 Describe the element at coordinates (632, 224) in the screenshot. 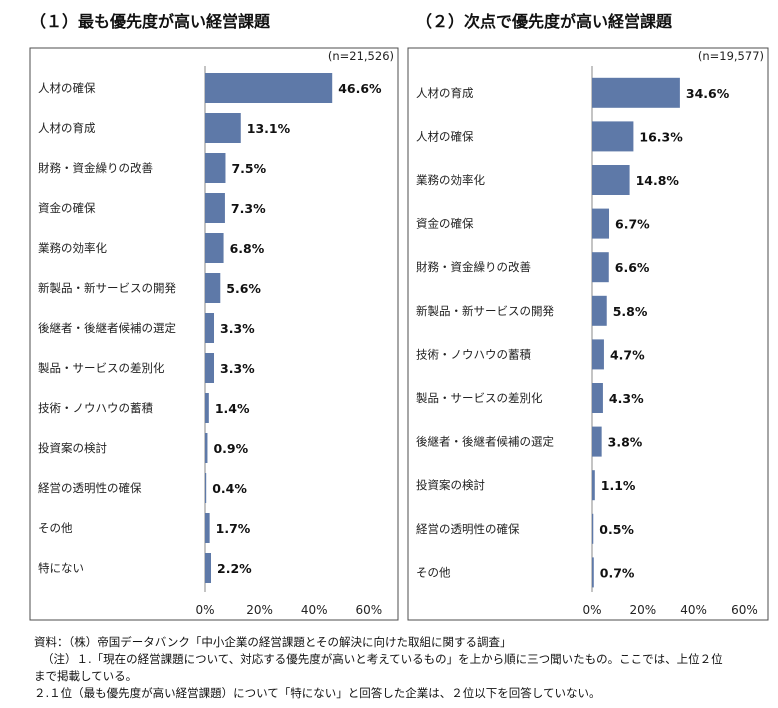

I see `right-data-label: 6.7%` at that location.